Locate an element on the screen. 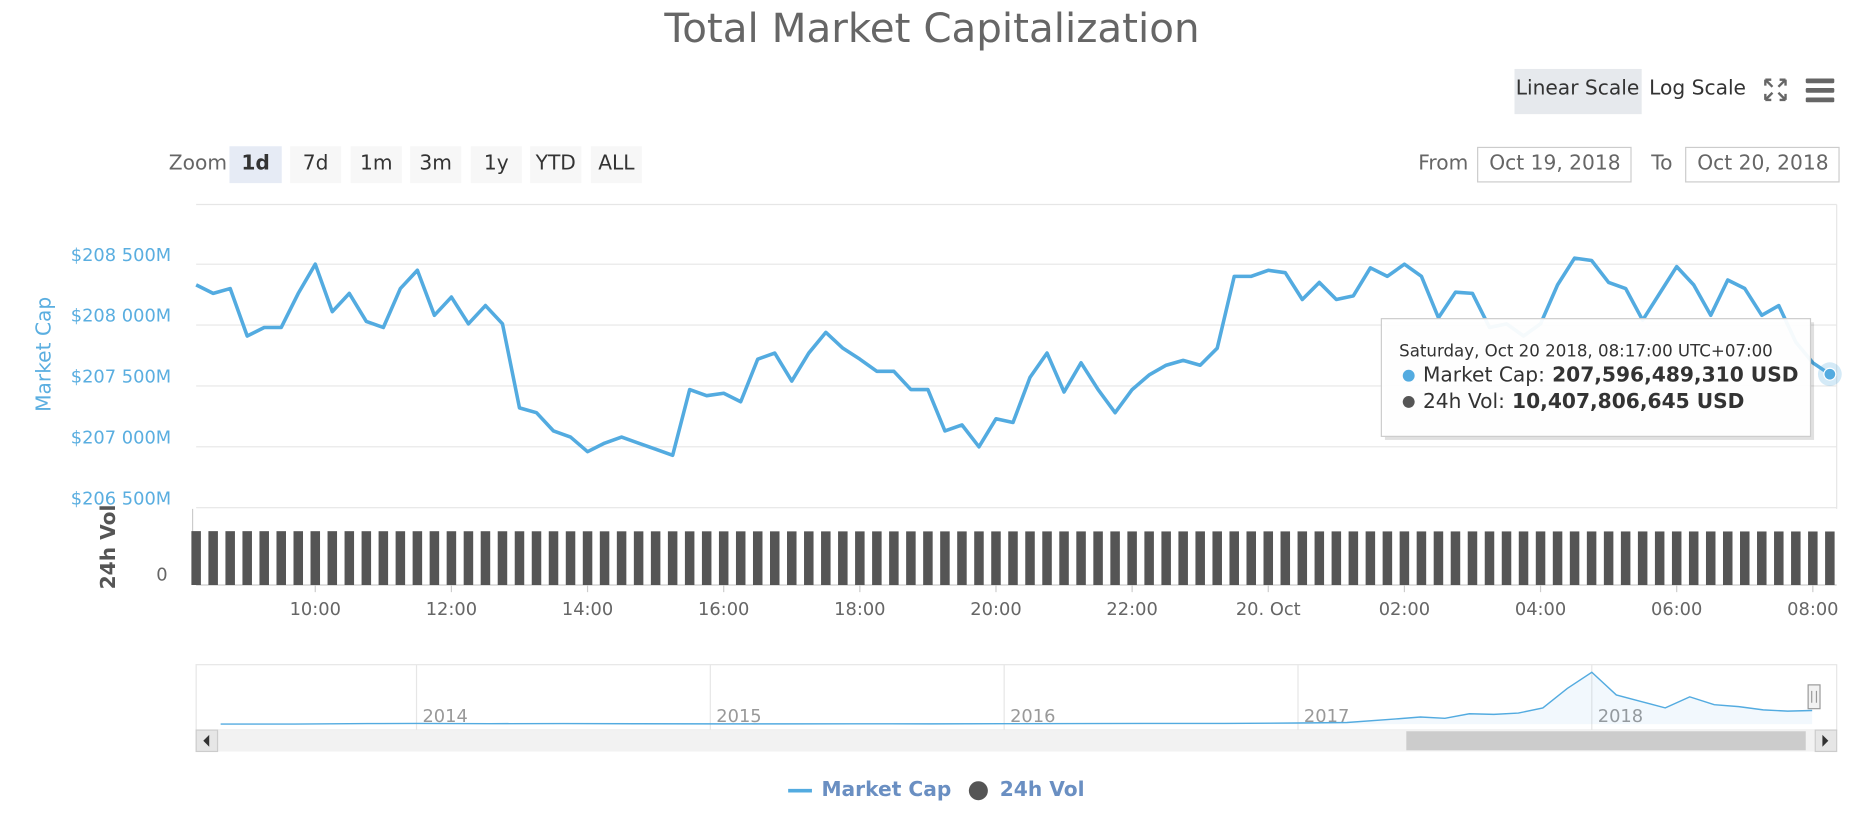  x-tick-label: 16:00 is located at coordinates (723, 609).